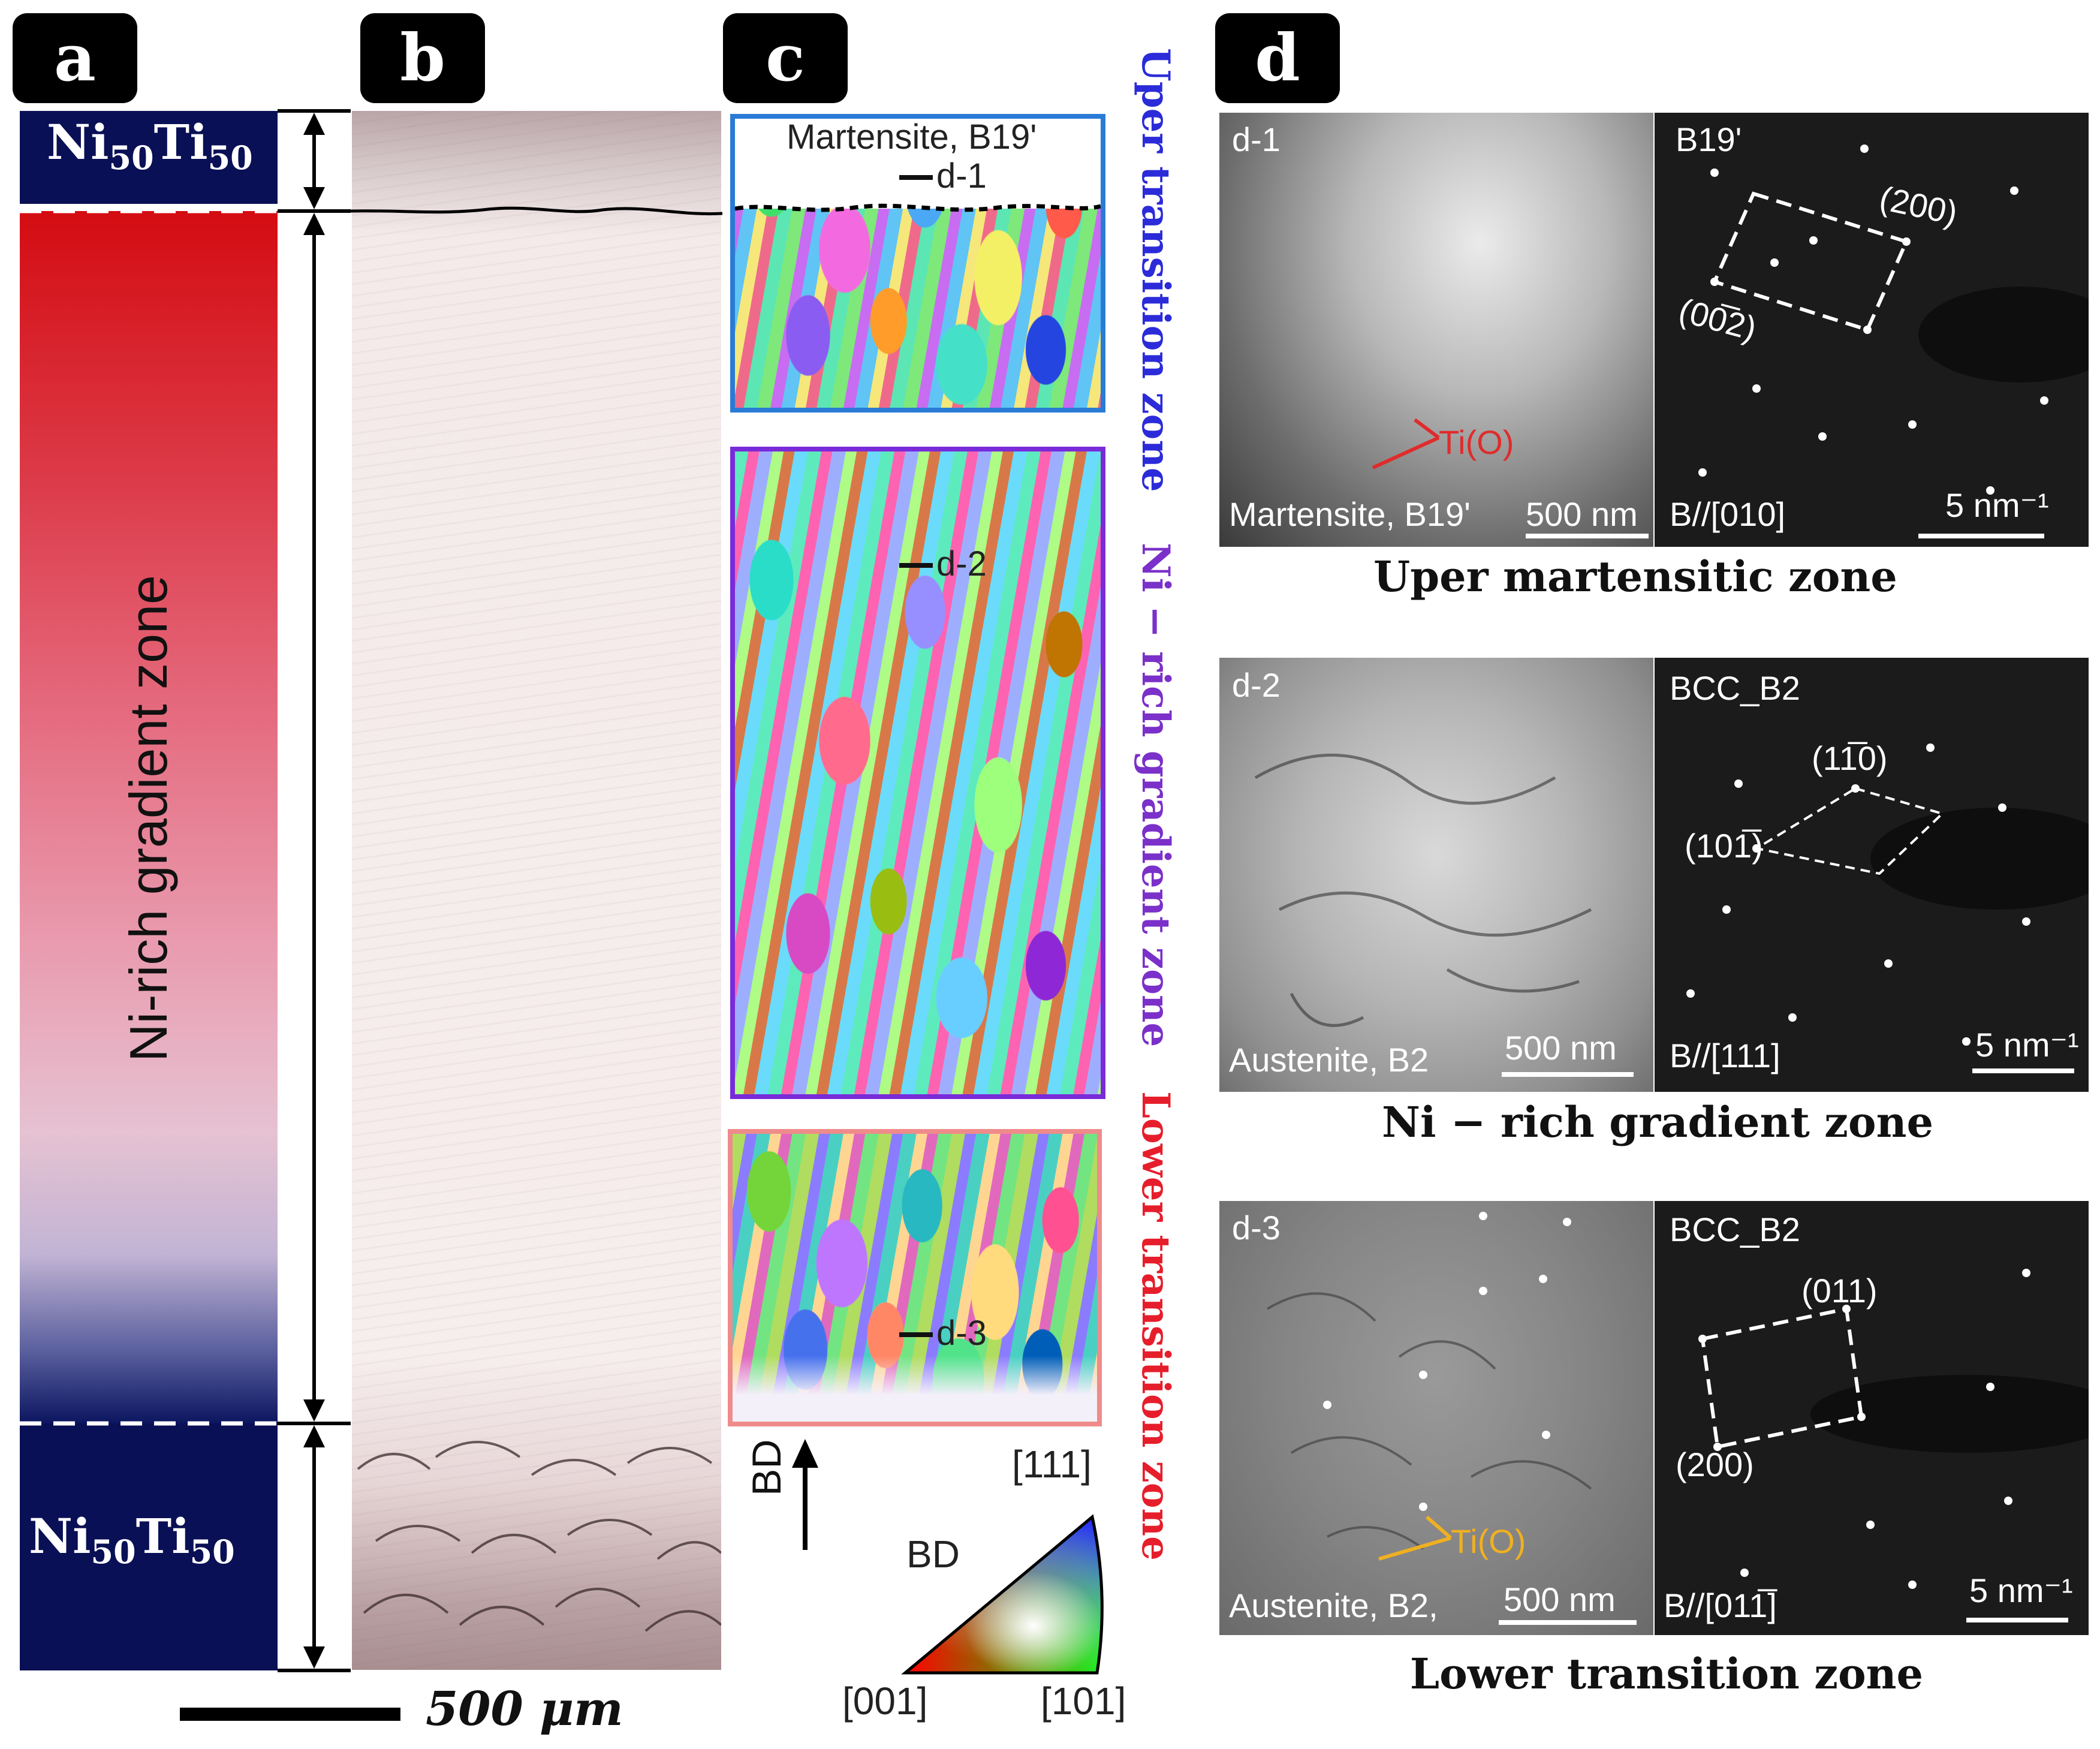 This screenshot has height=1749, width=2100. Describe the element at coordinates (1872, 875) in the screenshot. I see `sadp-d2` at that location.